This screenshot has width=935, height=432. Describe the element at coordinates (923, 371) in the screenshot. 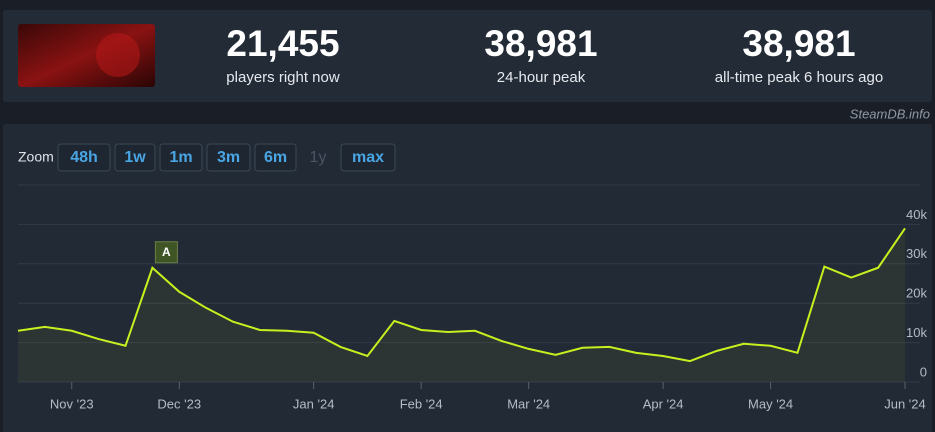

I see `y-tick-label: 0` at that location.